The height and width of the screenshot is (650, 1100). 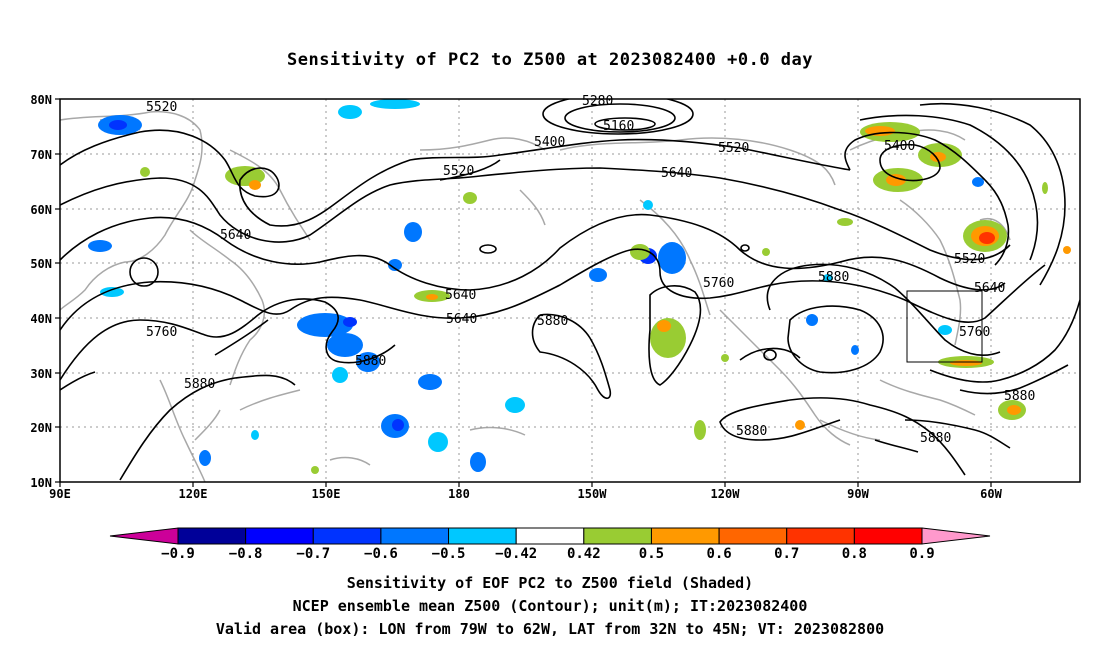 What do you see at coordinates (786, 554) in the screenshot?
I see `colorbar-label: 0.7` at bounding box center [786, 554].